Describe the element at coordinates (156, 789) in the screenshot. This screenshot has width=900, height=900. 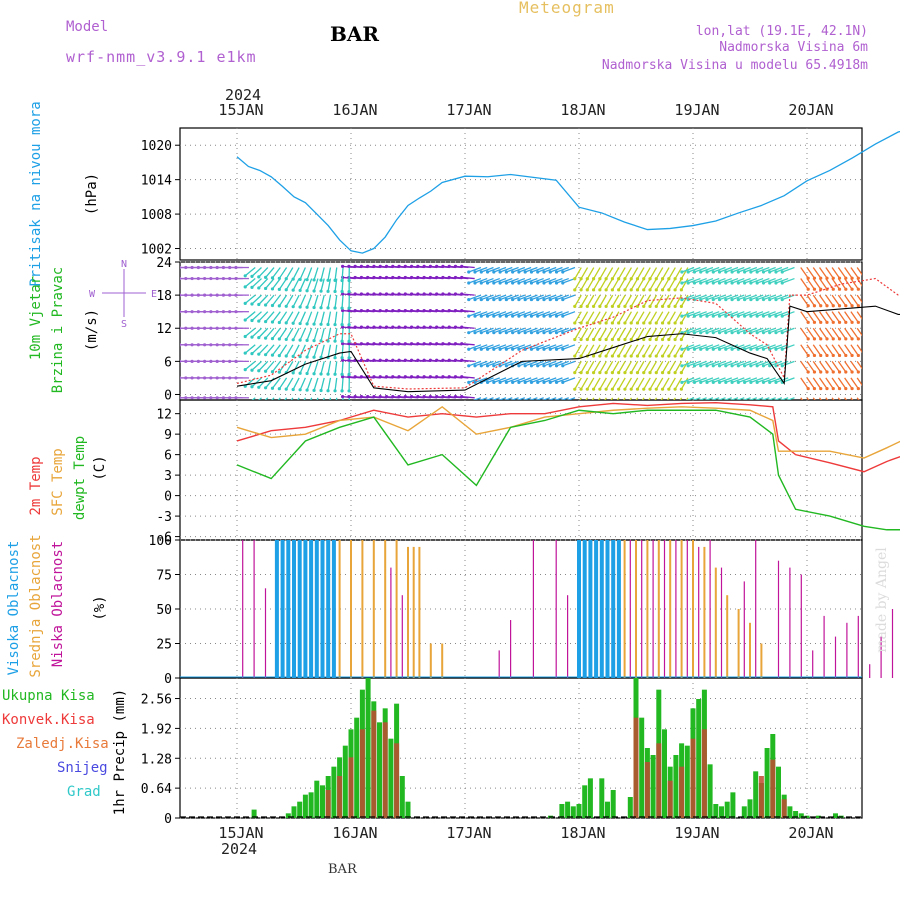
I see `precip-ytick-label: 0.64` at that location.